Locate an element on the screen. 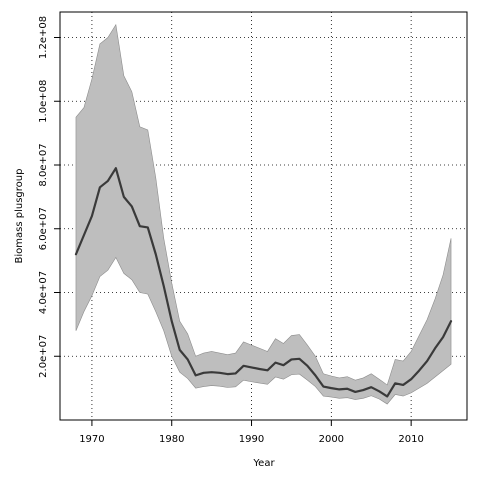 The width and height of the screenshot is (480, 480). y-tick-label: 6.0e+07 is located at coordinates (43, 228).